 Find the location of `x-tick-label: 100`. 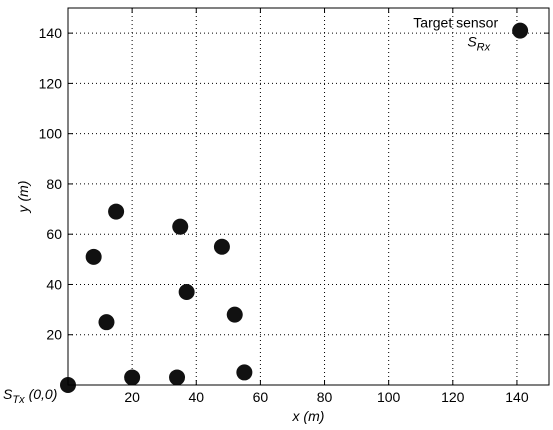

x-tick-label: 100 is located at coordinates (389, 397).